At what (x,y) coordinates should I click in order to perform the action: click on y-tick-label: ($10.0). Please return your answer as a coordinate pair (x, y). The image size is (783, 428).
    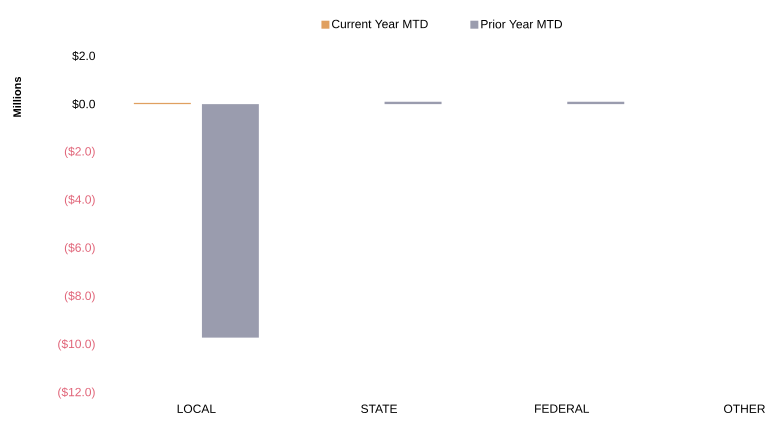
    Looking at the image, I should click on (76, 345).